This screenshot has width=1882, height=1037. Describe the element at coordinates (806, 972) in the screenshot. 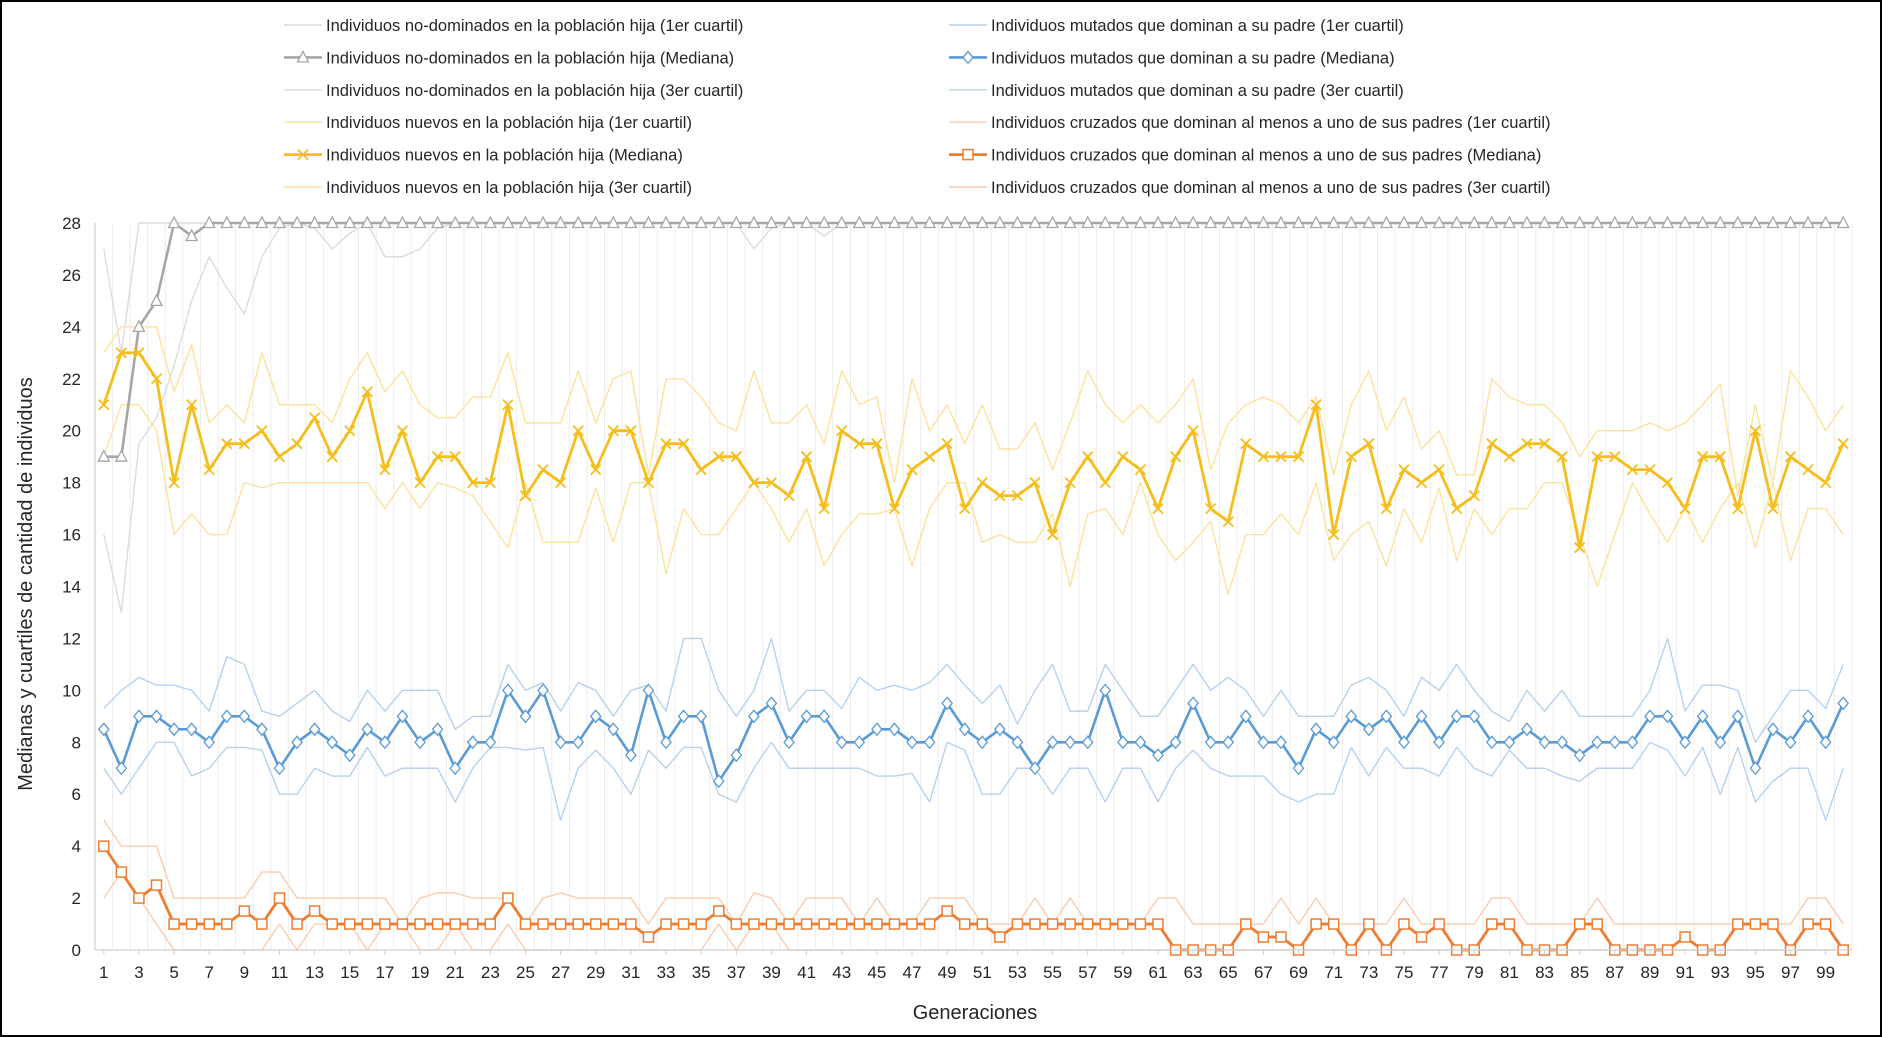

I see `x-tick-label: 41` at that location.